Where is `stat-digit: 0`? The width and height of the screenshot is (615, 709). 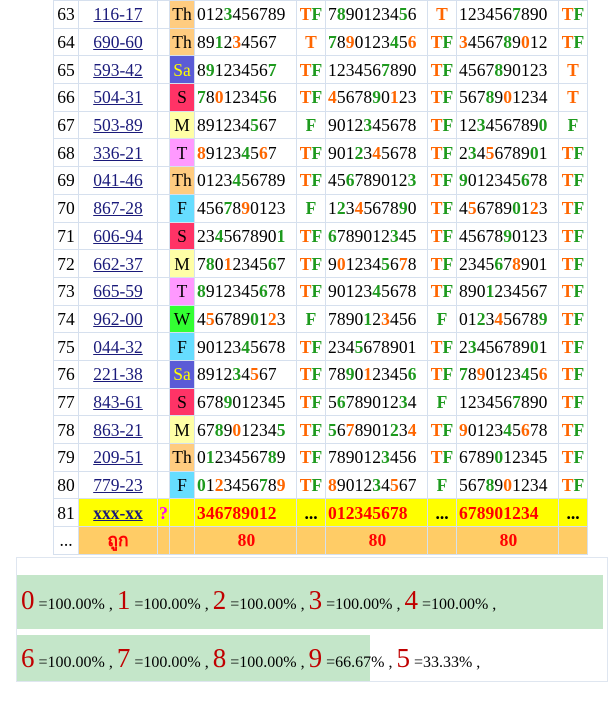 stat-digit: 0 is located at coordinates (28, 600).